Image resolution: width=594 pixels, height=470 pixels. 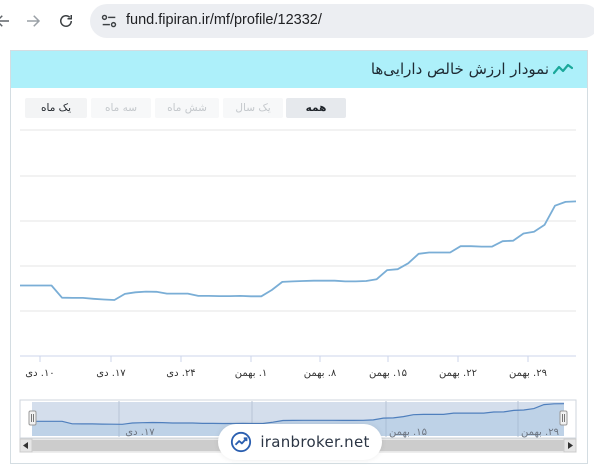 What do you see at coordinates (388, 373) in the screenshot?
I see `x-tick-label: ۱۵. بهمن` at bounding box center [388, 373].